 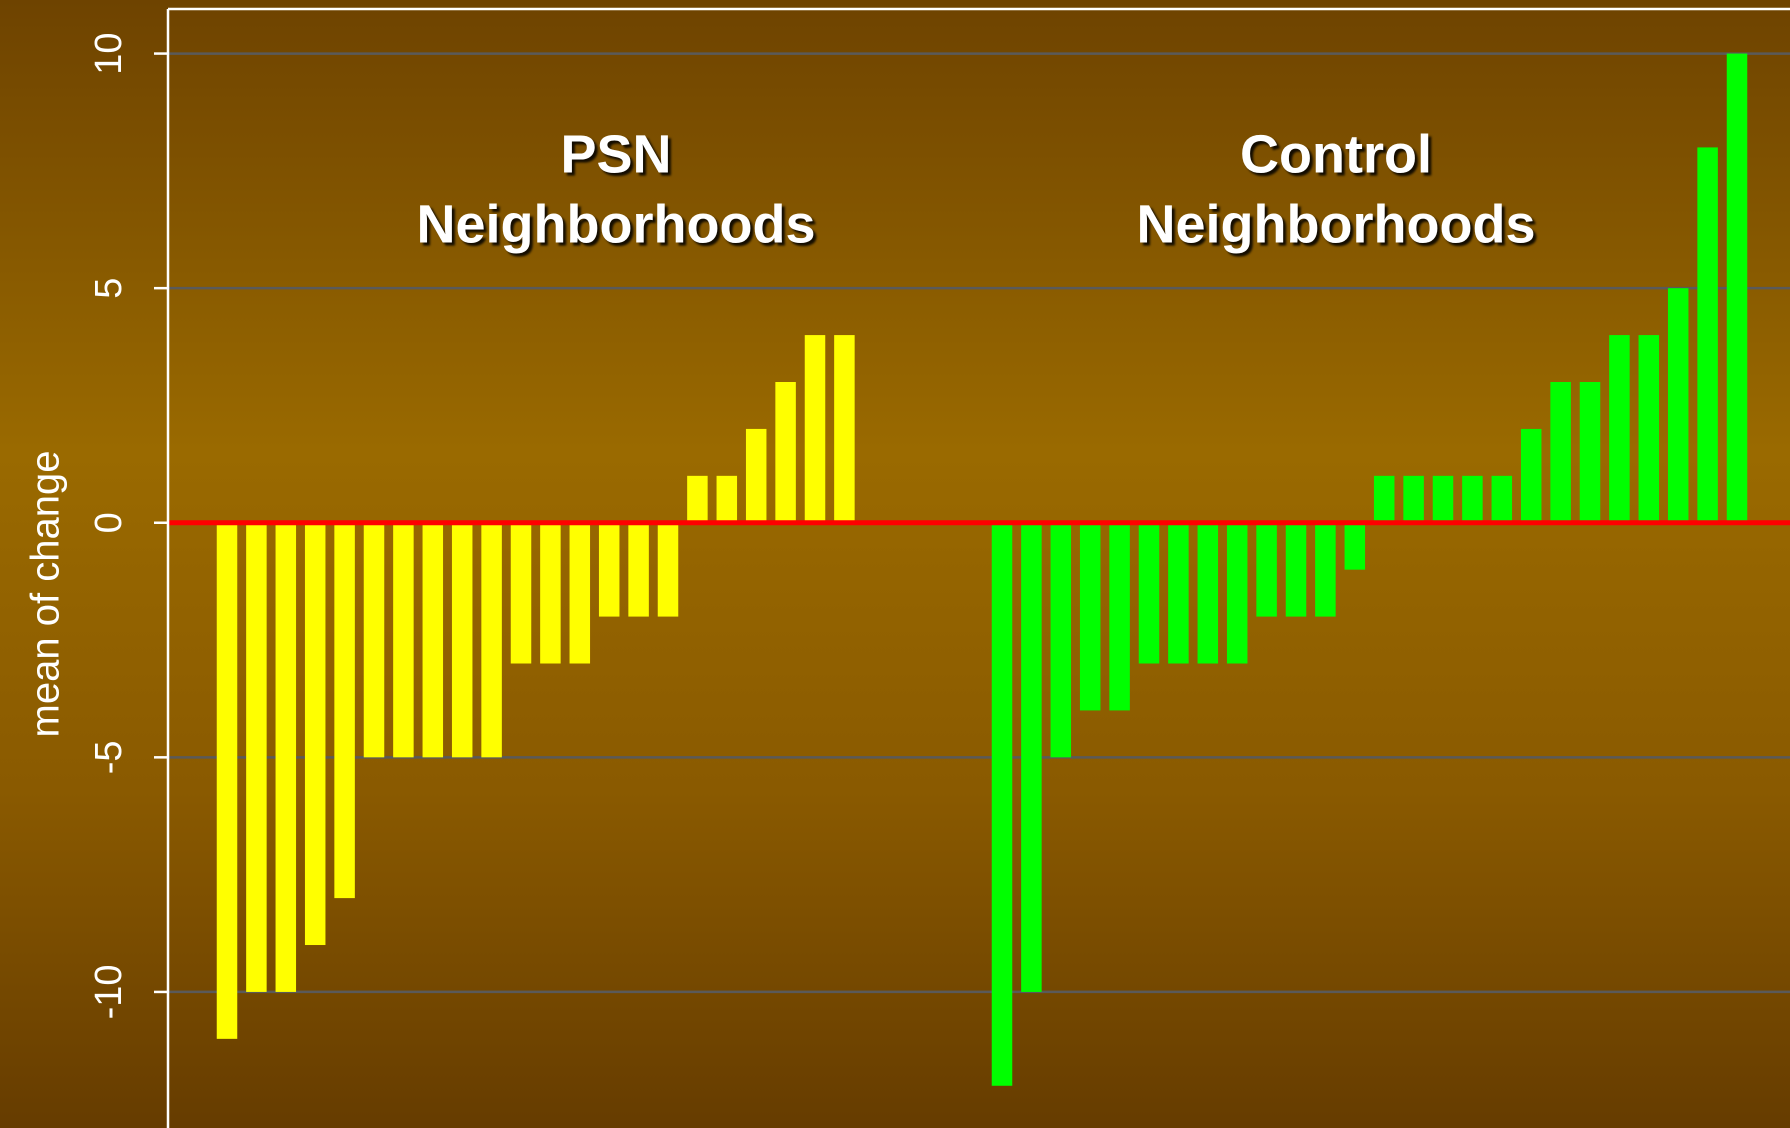 I want to click on y-tick-label: 10, so click(x=109, y=53).